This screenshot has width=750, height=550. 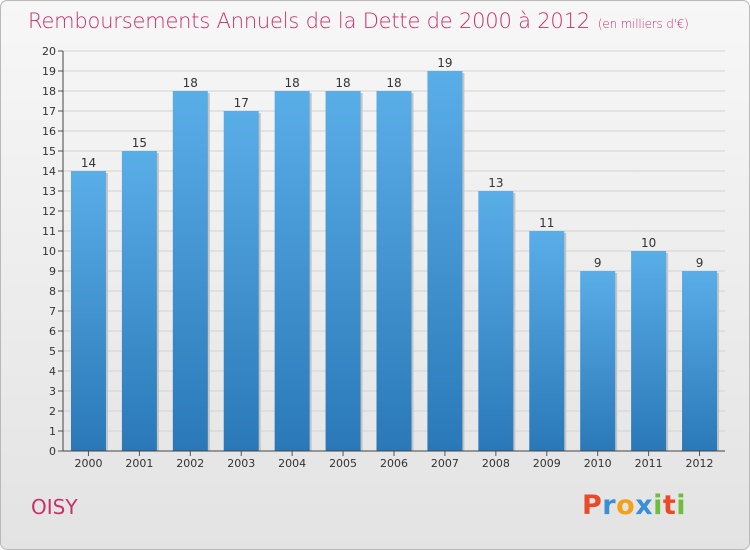 I want to click on bar-2006, so click(x=394, y=271).